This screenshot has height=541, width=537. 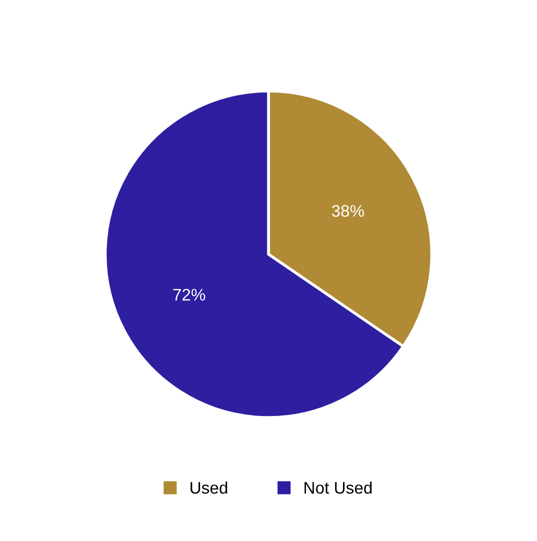 I want to click on legend-label: Not Used, so click(x=338, y=487).